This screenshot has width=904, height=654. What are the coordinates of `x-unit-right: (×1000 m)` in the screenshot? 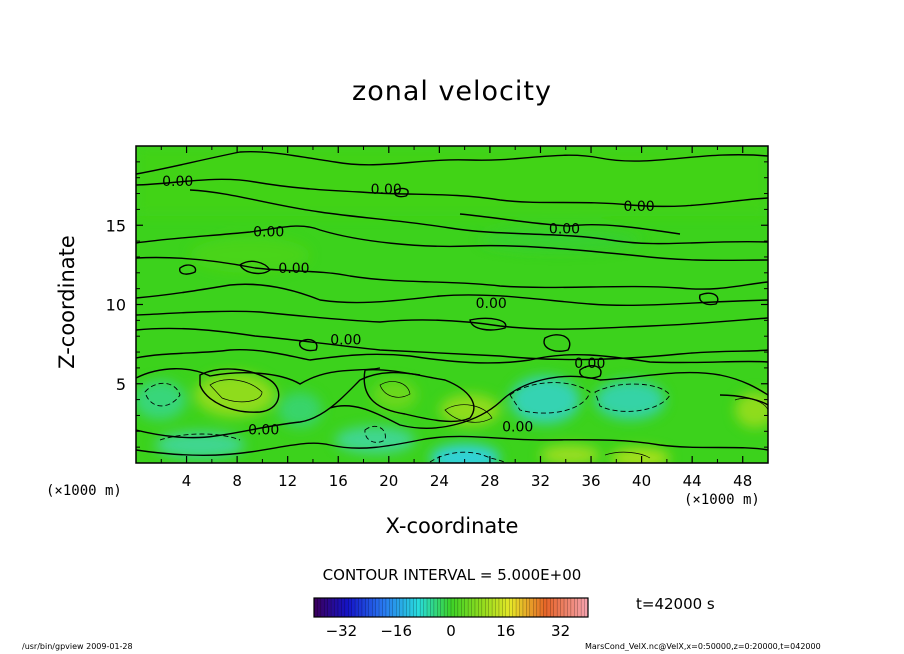 It's located at (722, 500).